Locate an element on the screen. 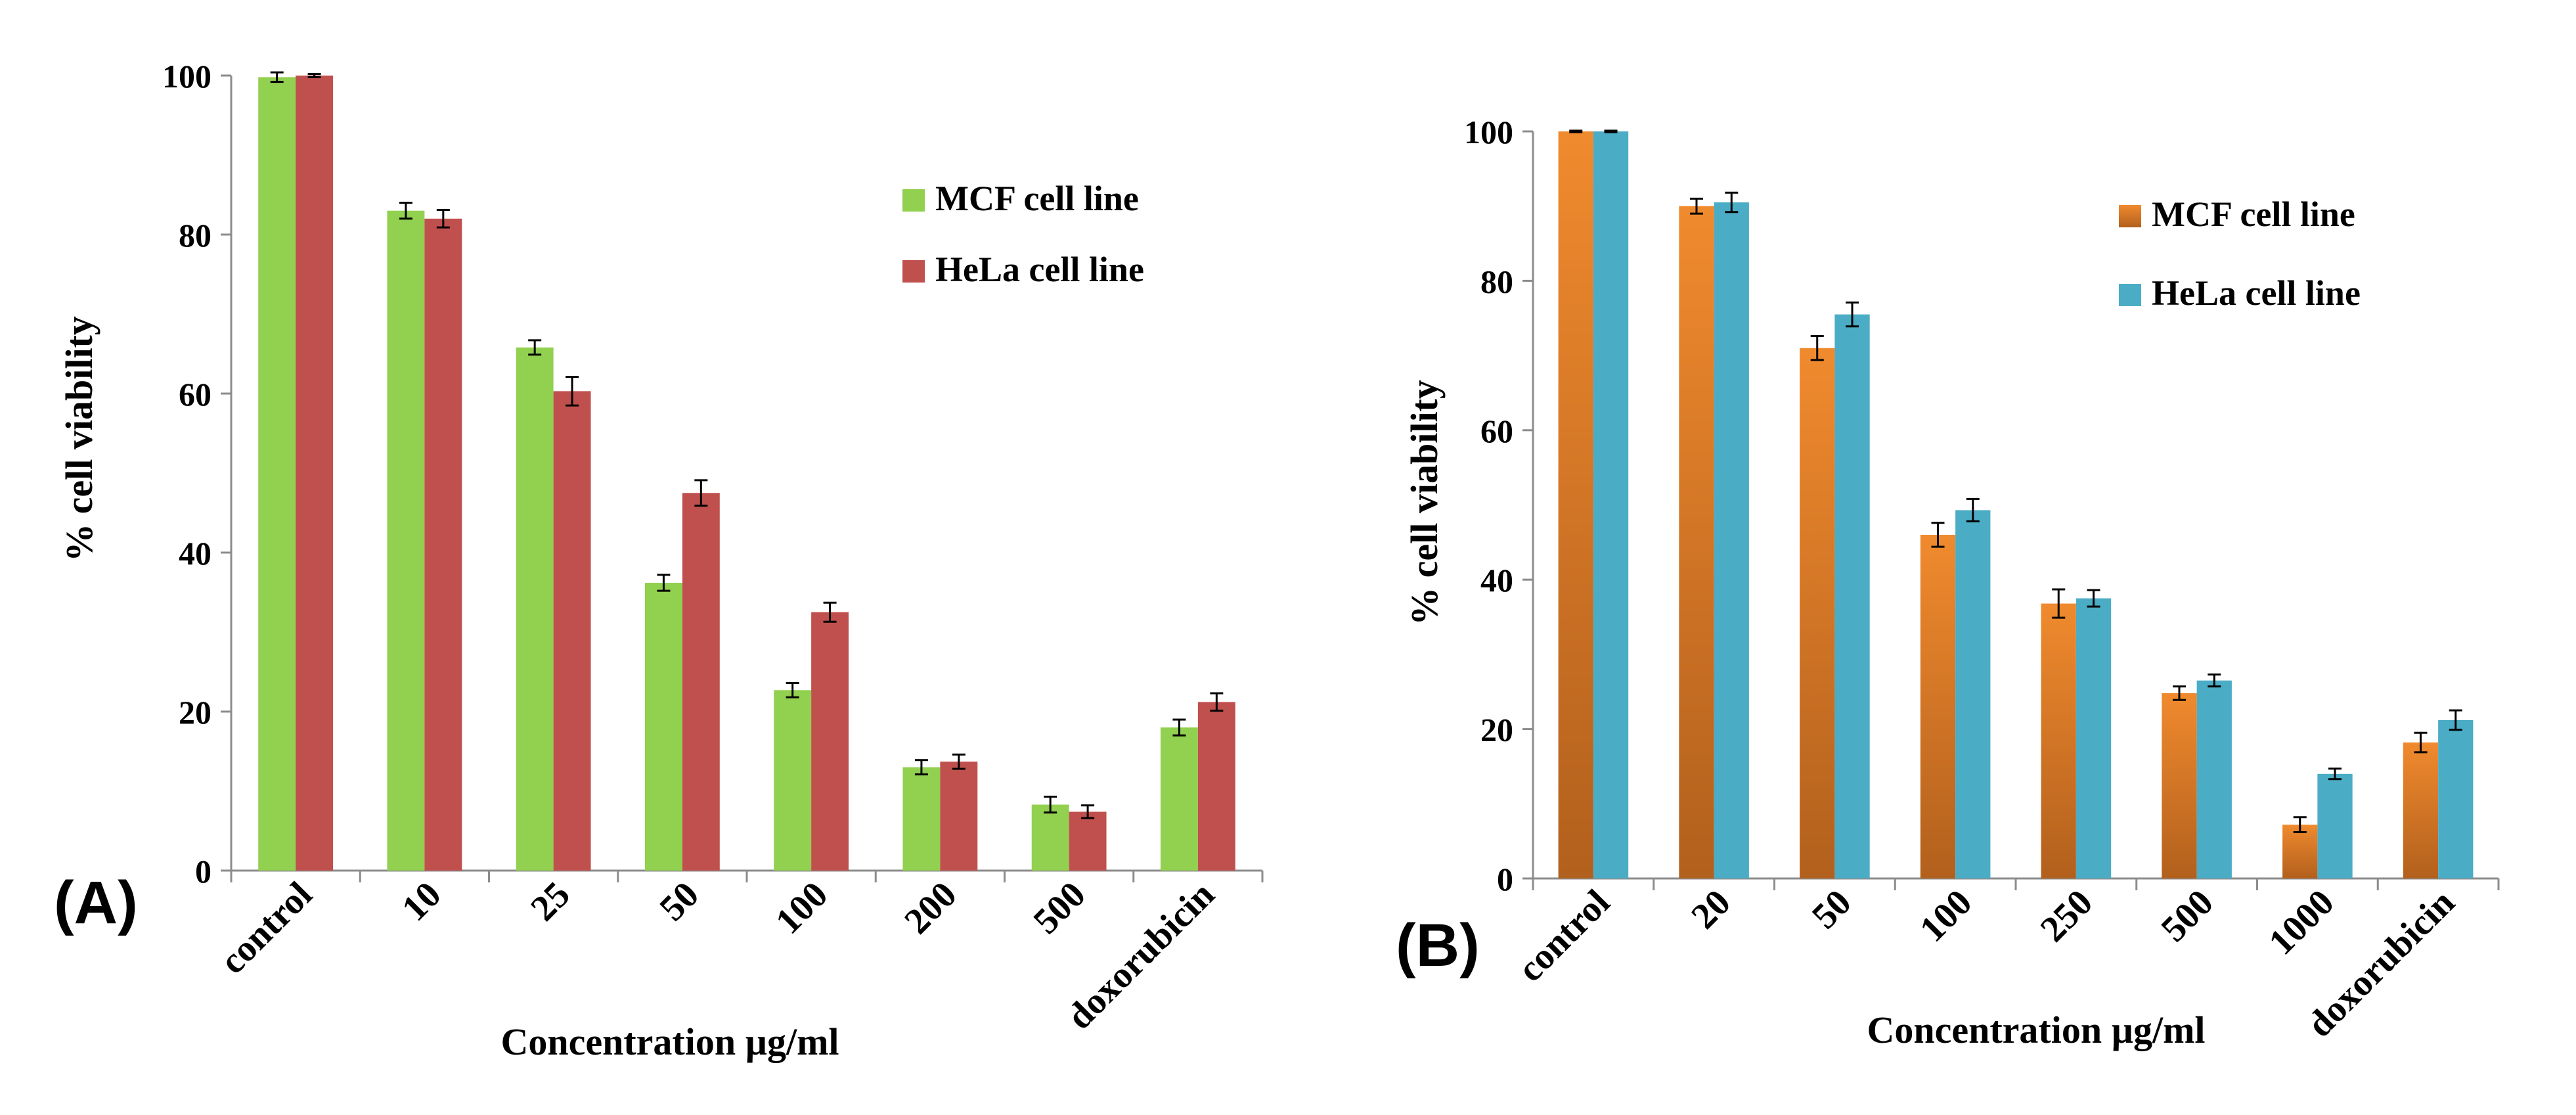  y-tick-label-a: 80 is located at coordinates (195, 235).